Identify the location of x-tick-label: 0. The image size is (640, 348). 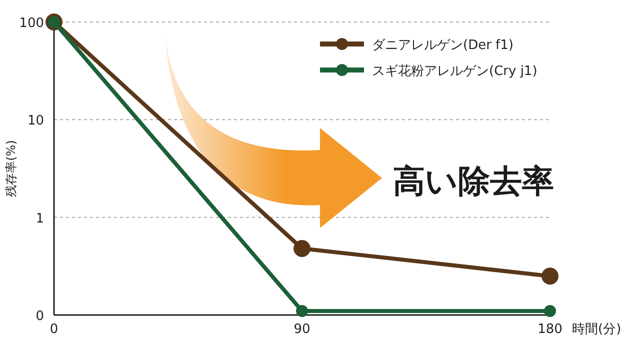
(54, 329).